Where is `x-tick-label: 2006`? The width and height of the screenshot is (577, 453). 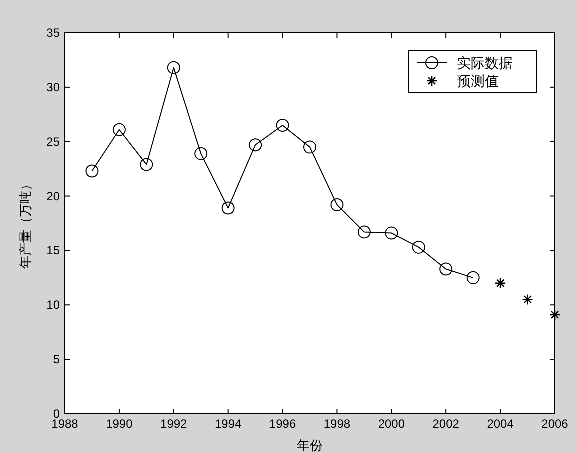 x-tick-label: 2006 is located at coordinates (555, 424).